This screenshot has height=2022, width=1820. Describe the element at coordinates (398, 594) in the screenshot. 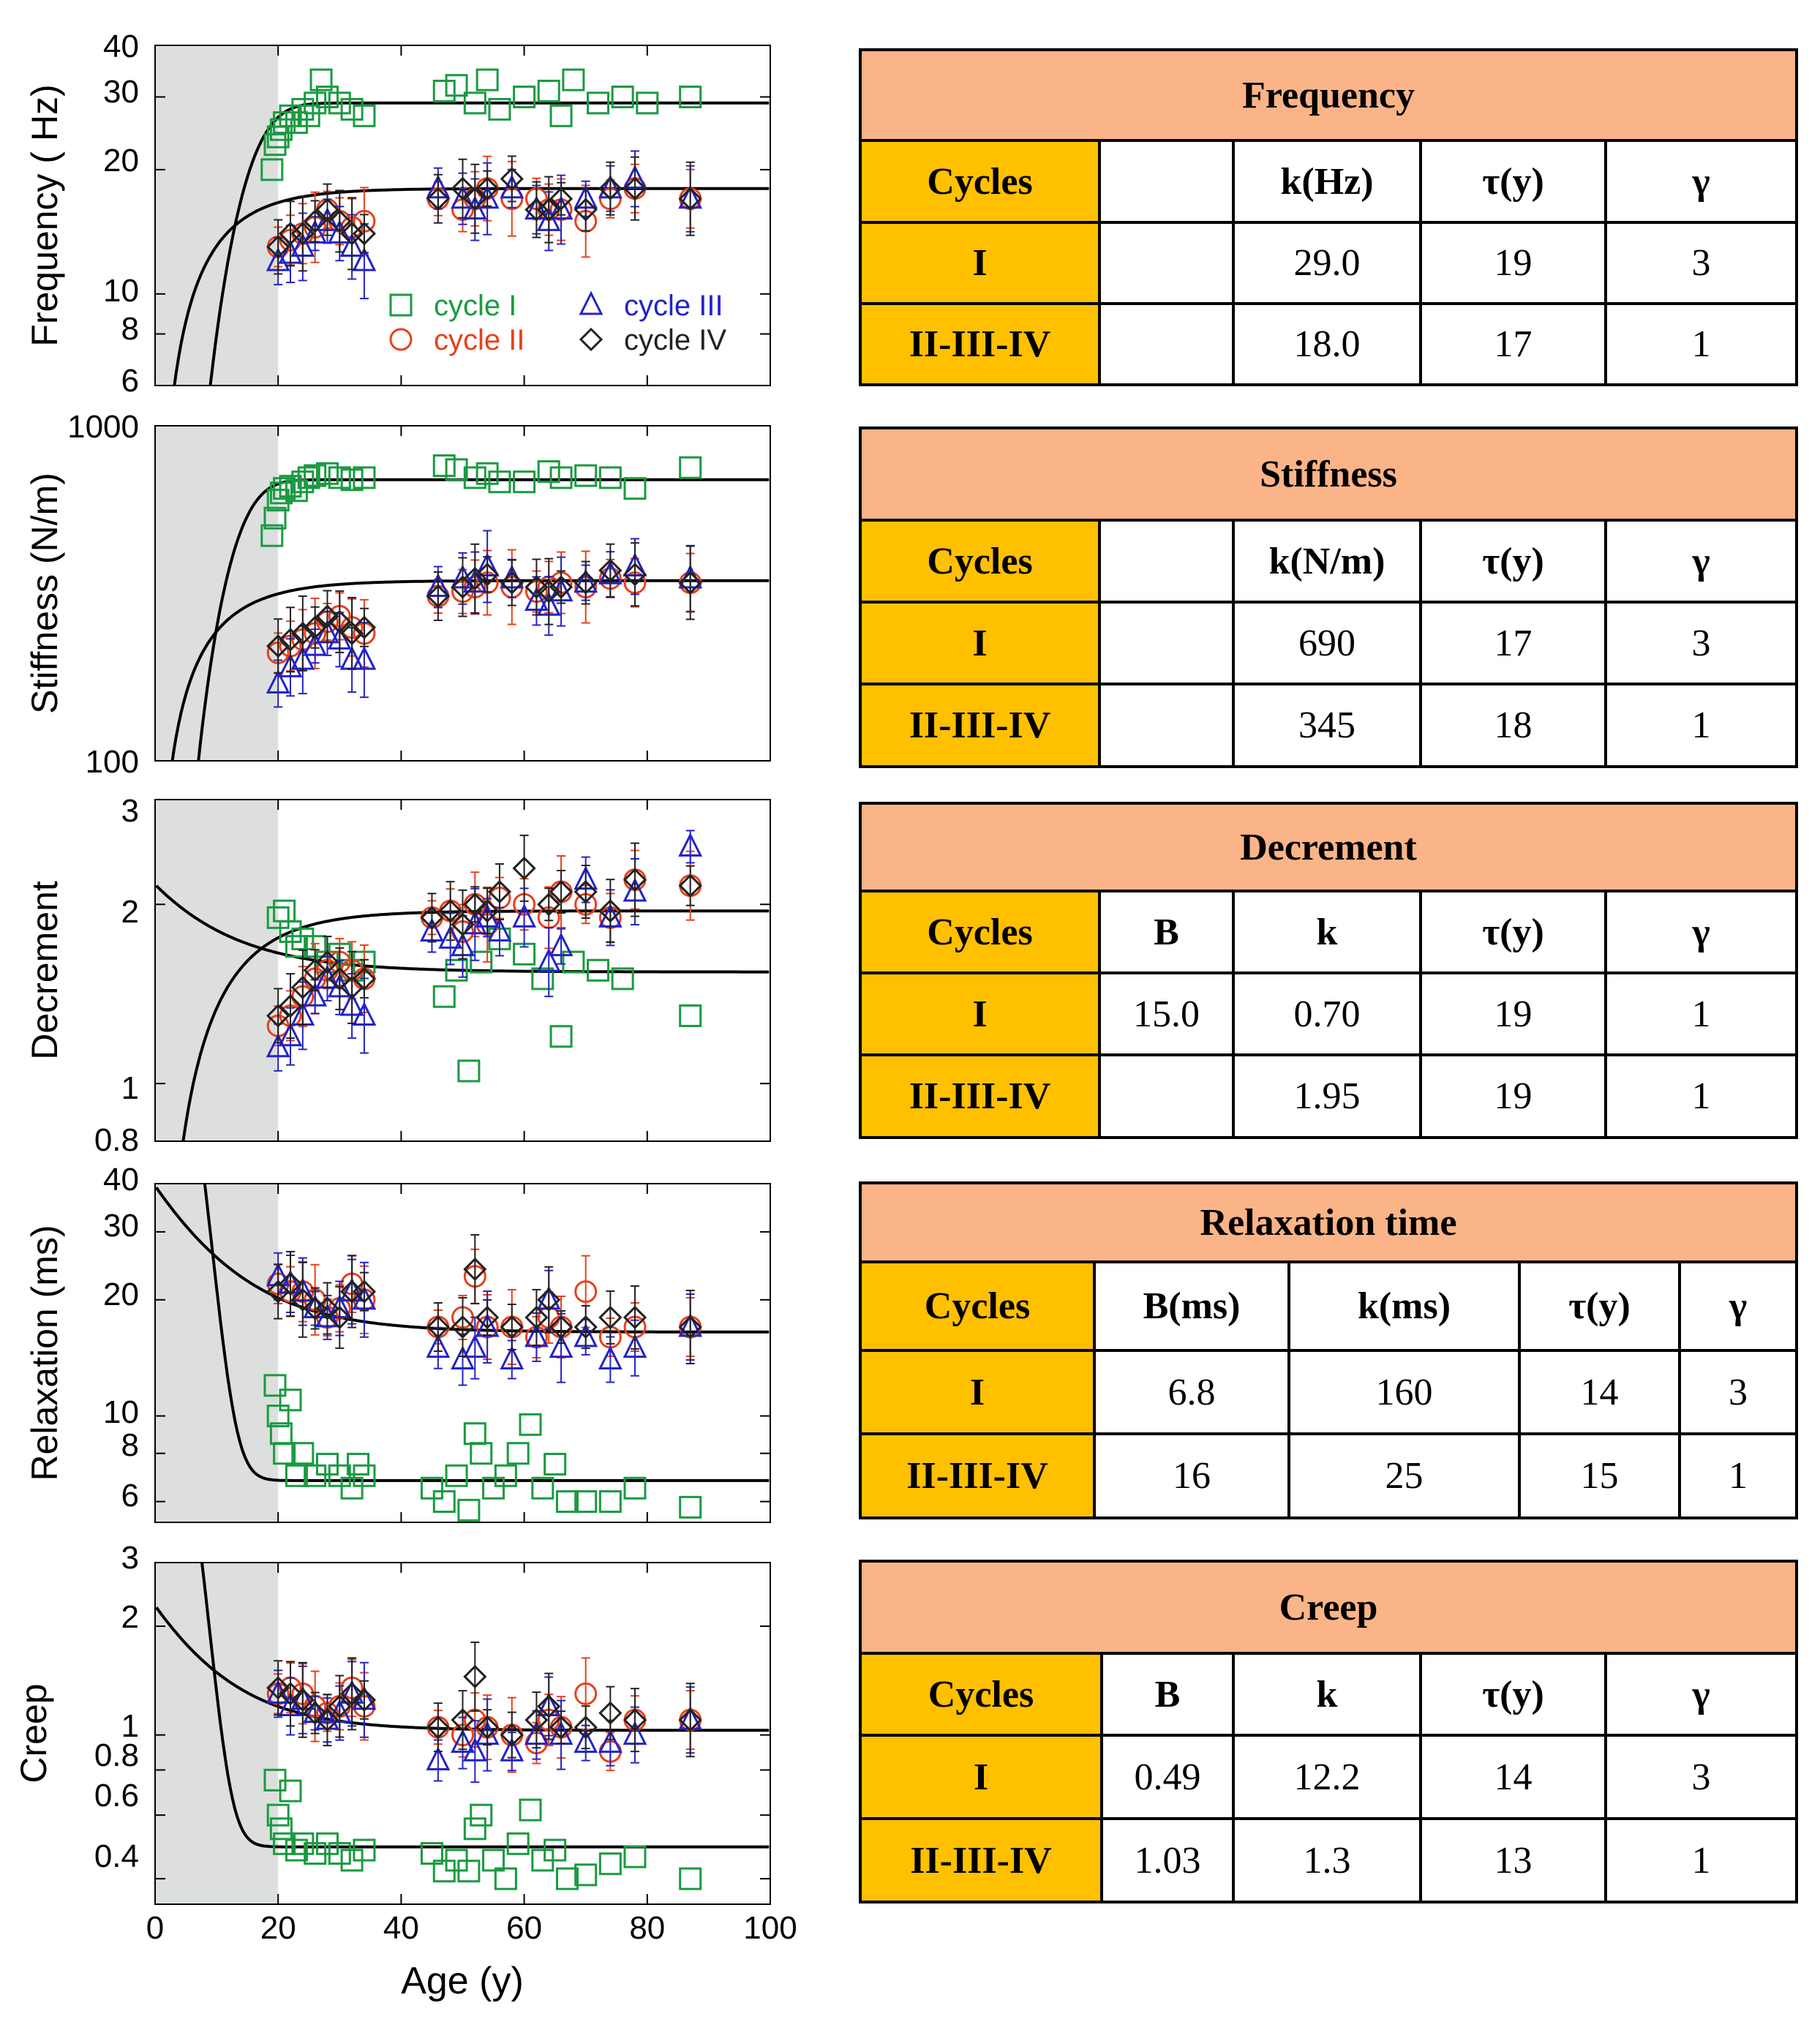

I see `chart-panel-1: 1000 100 Stiffness (N/m)` at that location.